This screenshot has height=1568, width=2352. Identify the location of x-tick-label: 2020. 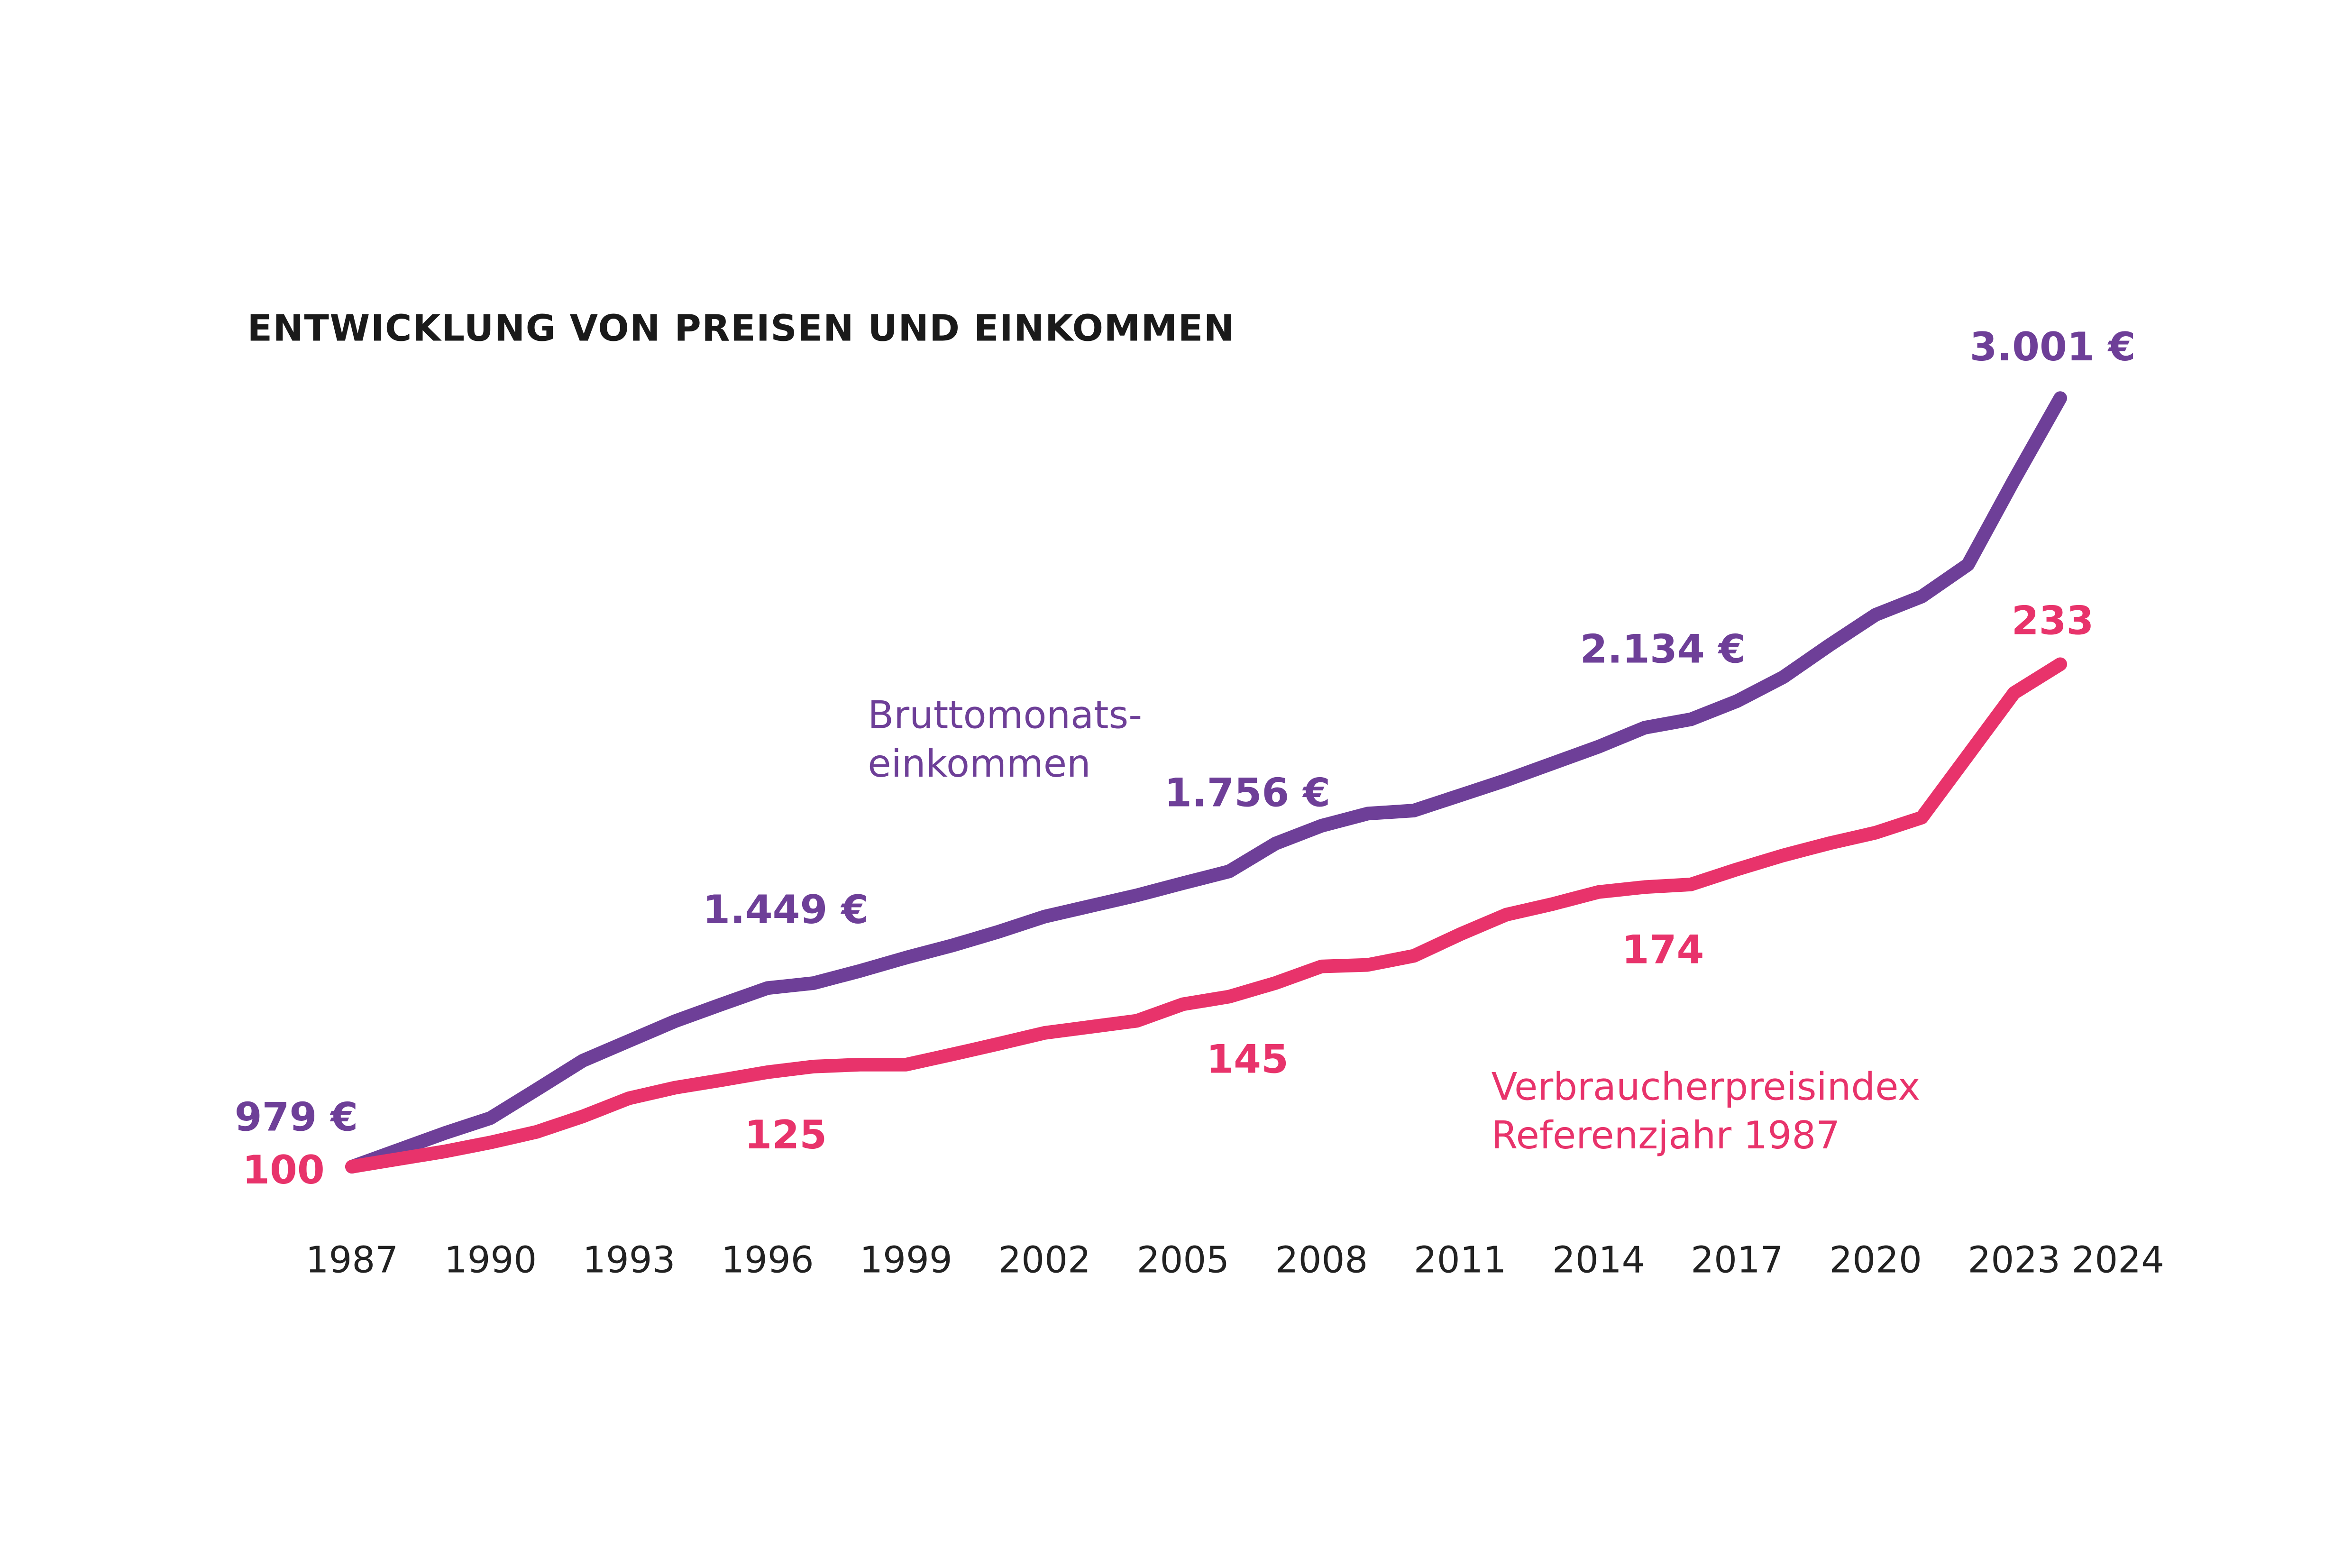
(1875, 1260).